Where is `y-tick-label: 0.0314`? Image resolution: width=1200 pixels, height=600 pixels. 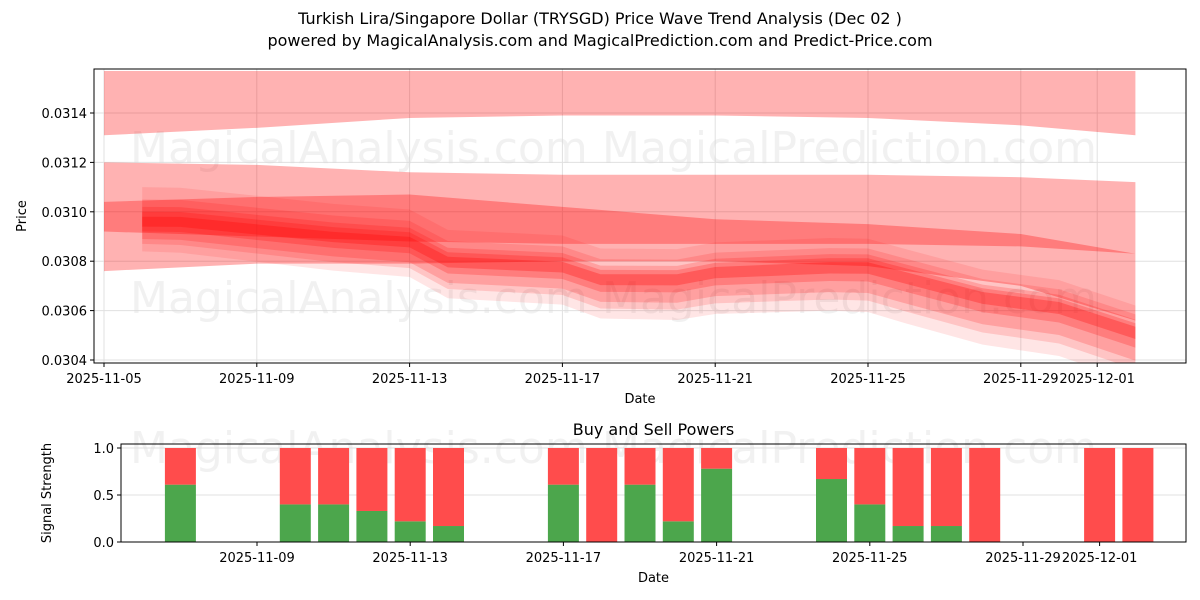
y-tick-label: 0.0314 is located at coordinates (65, 114).